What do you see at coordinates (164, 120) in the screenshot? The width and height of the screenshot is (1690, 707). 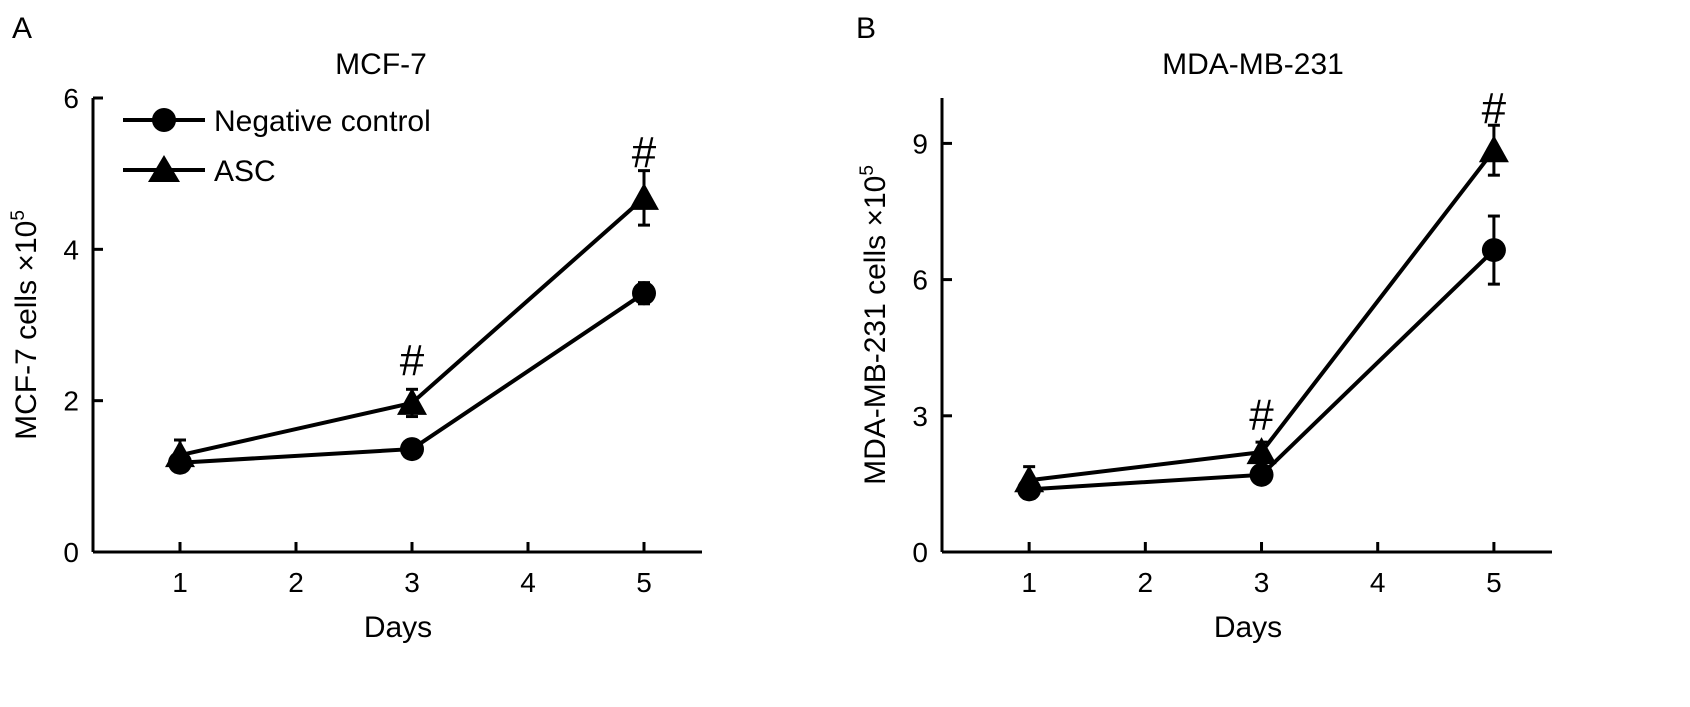 I see `legend-marker-circle-icon` at bounding box center [164, 120].